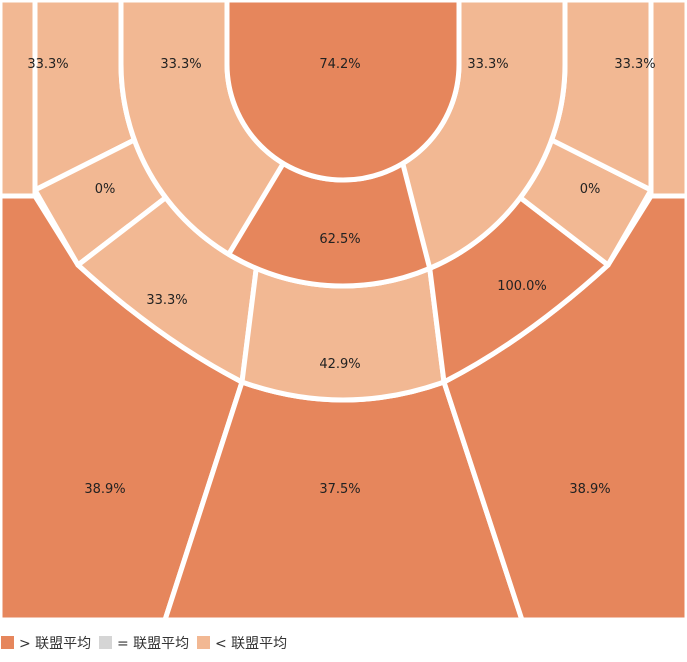 This screenshot has width=687, height=662. I want to click on legend-swatch-above, so click(7, 642).